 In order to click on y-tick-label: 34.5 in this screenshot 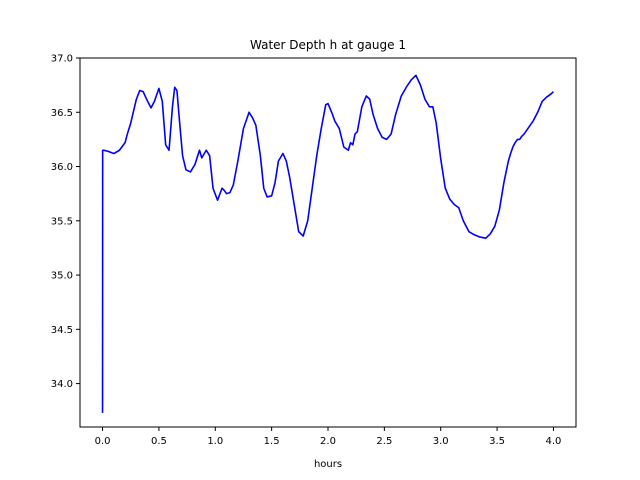, I will do `click(62, 330)`.